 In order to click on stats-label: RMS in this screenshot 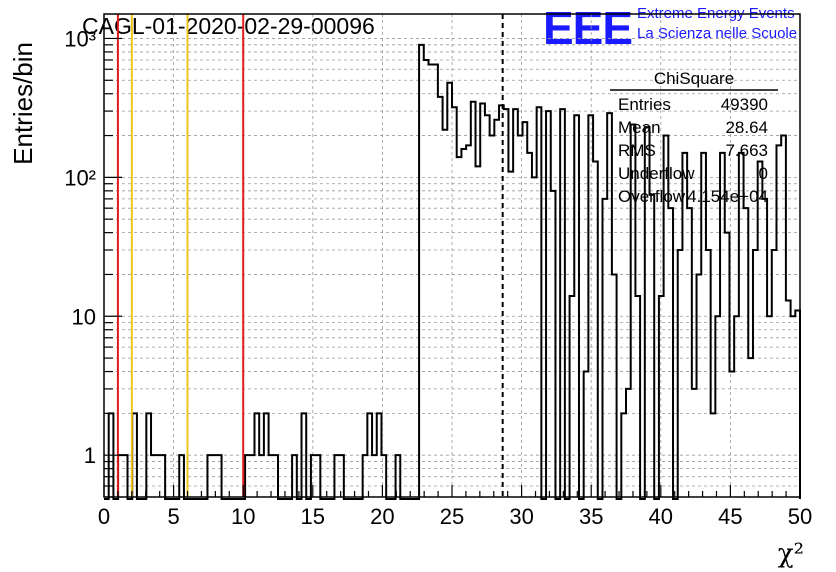, I will do `click(637, 150)`.